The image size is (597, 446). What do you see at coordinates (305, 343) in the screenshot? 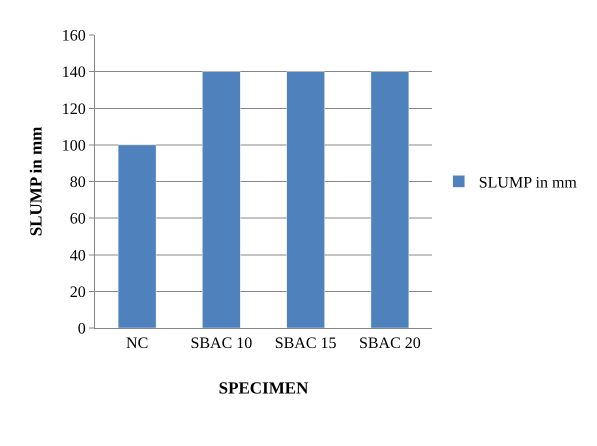
I see `x-tick-label: SBAC 15` at bounding box center [305, 343].